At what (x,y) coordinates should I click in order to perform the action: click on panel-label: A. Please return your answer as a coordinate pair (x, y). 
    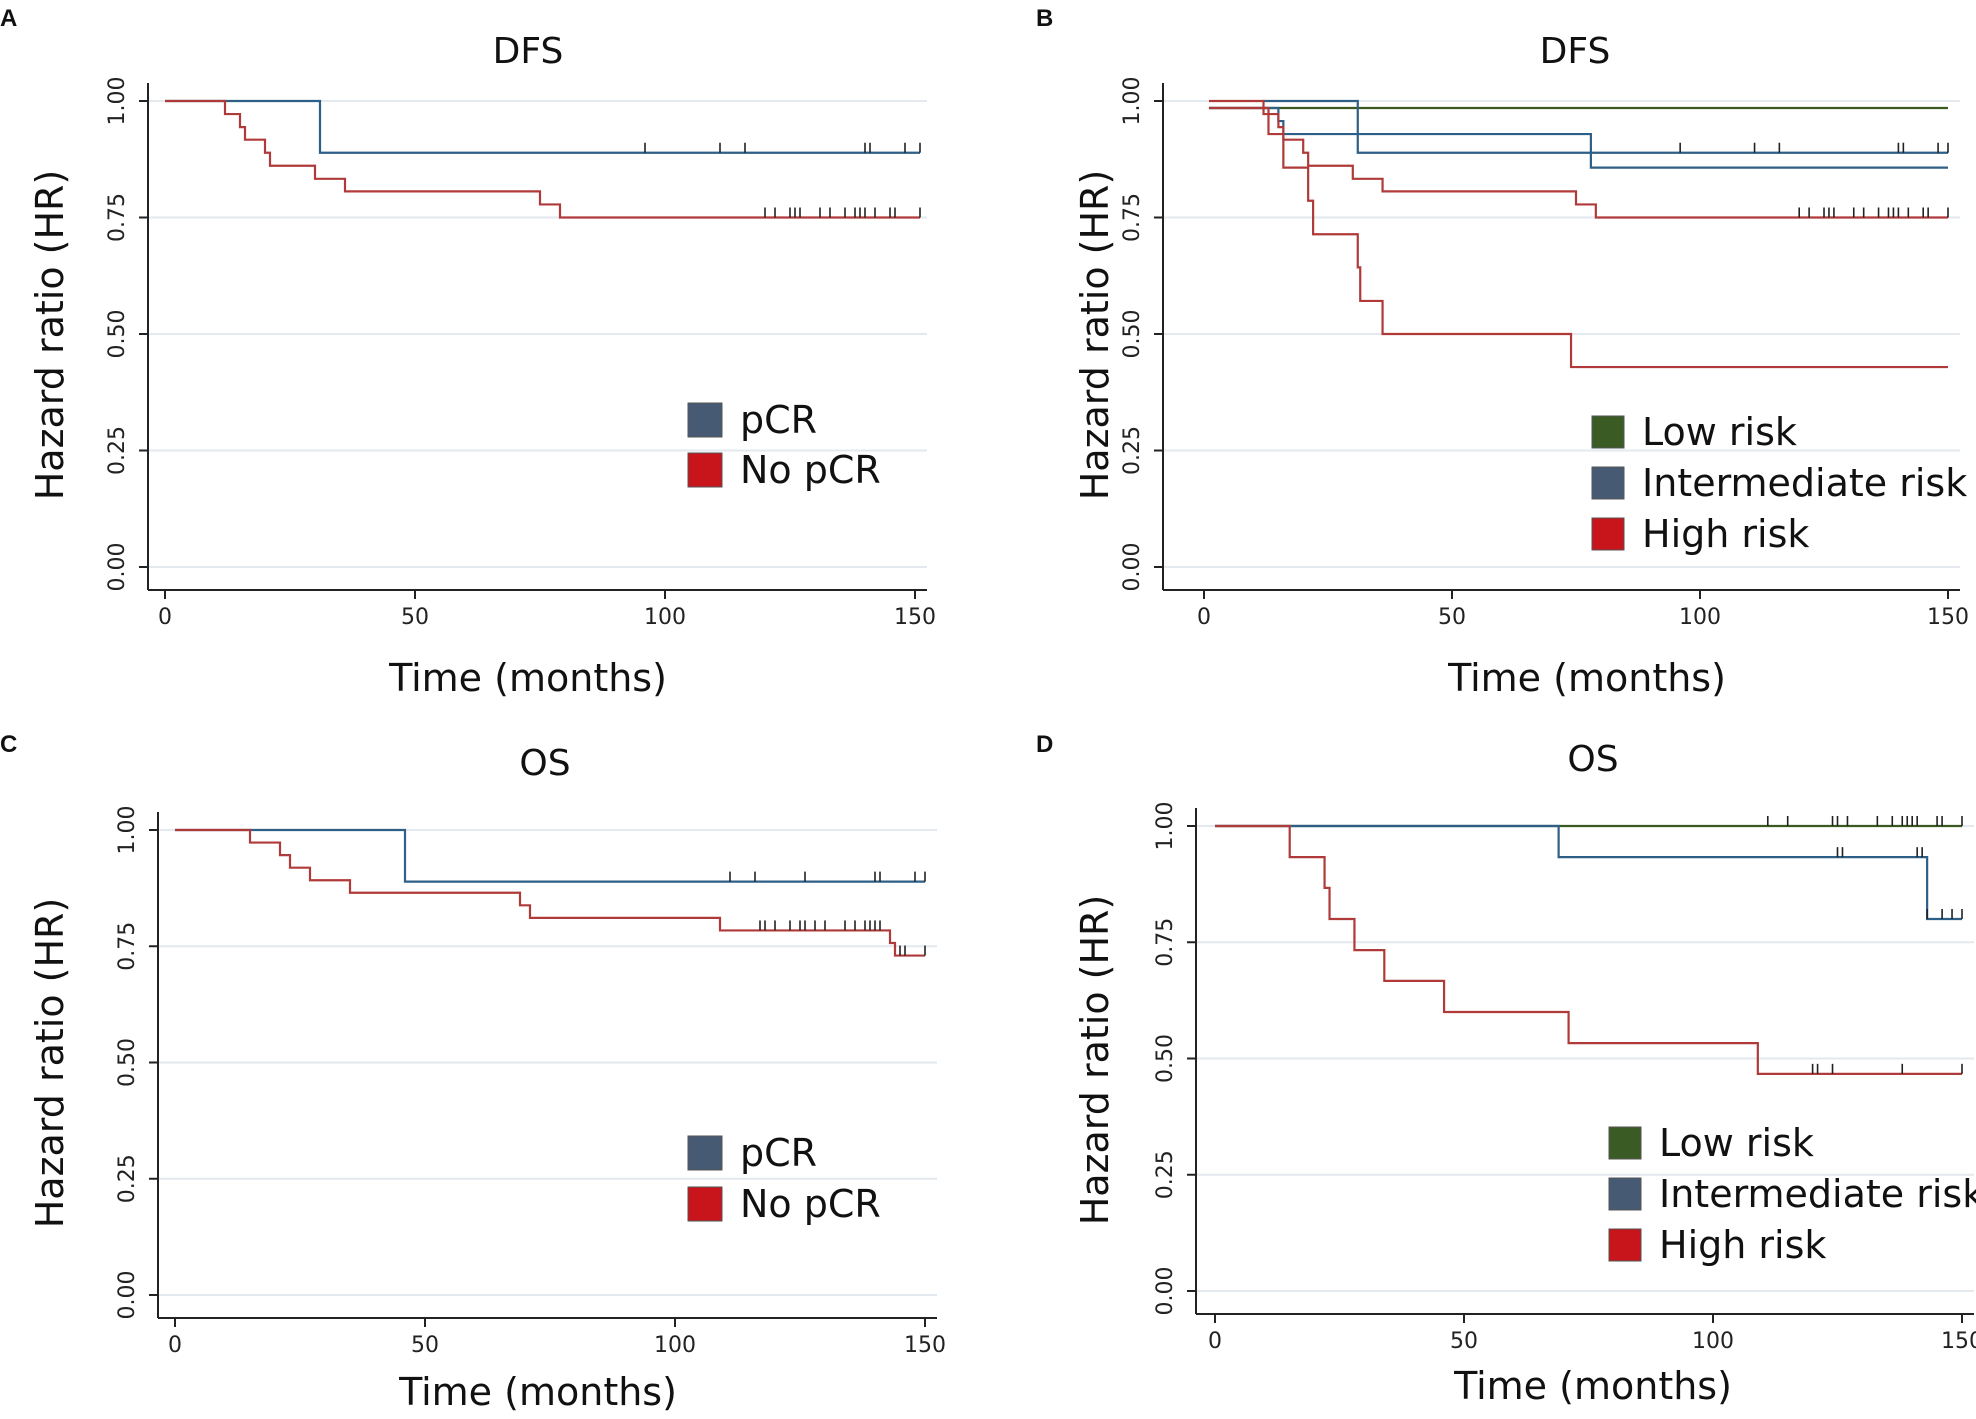
    Looking at the image, I should click on (8, 18).